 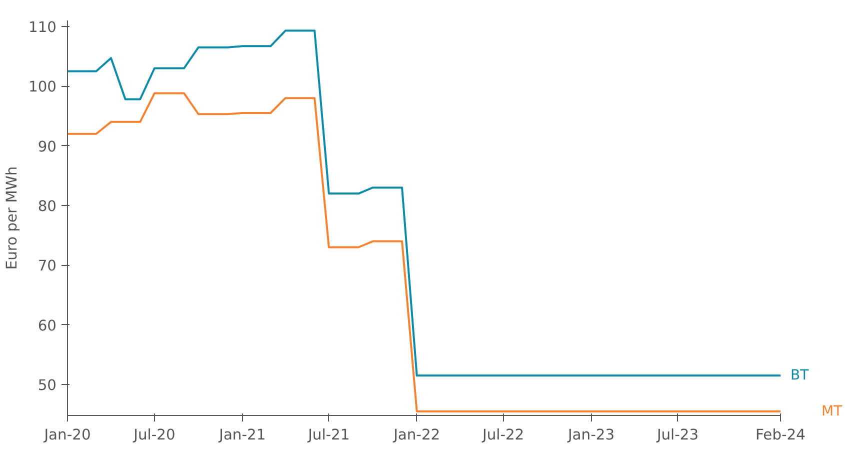 What do you see at coordinates (47, 325) in the screenshot?
I see `y-tick-label: 60` at bounding box center [47, 325].